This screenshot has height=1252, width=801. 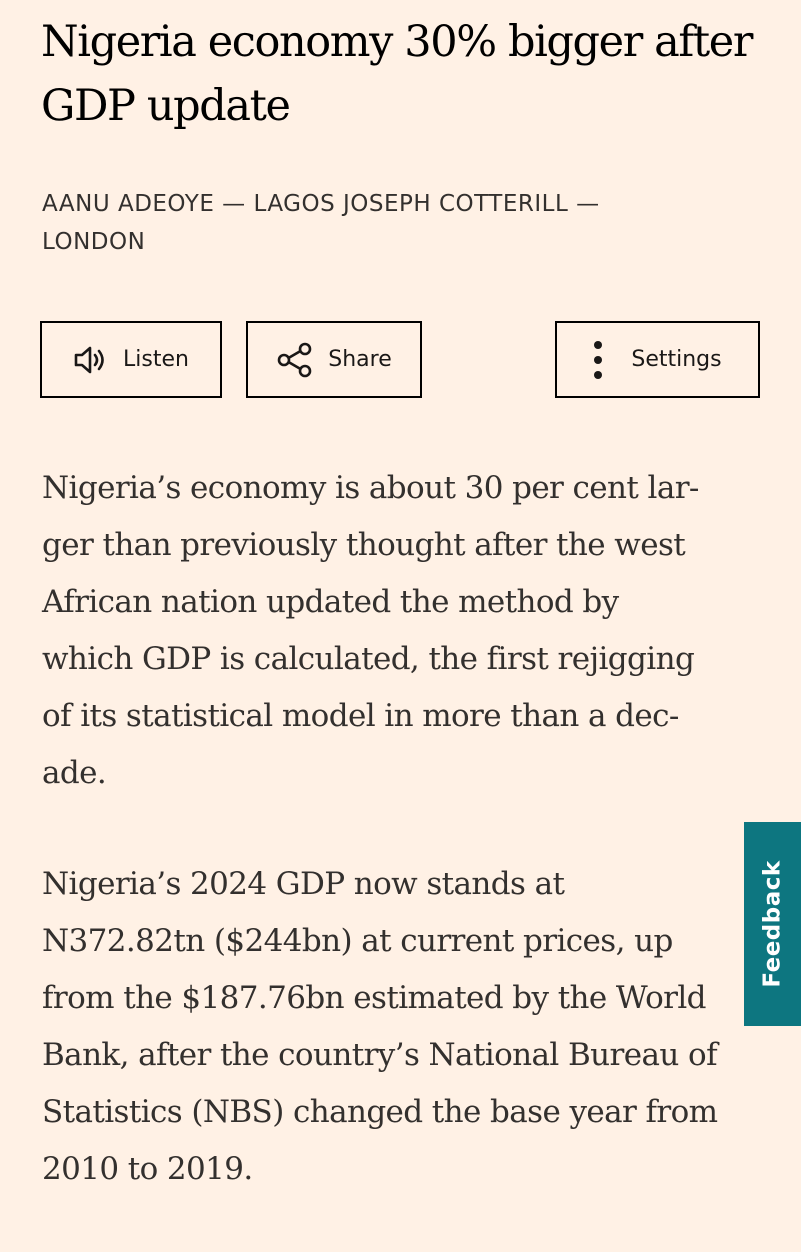 What do you see at coordinates (598, 360) in the screenshot?
I see `kebab-menu-icon` at bounding box center [598, 360].